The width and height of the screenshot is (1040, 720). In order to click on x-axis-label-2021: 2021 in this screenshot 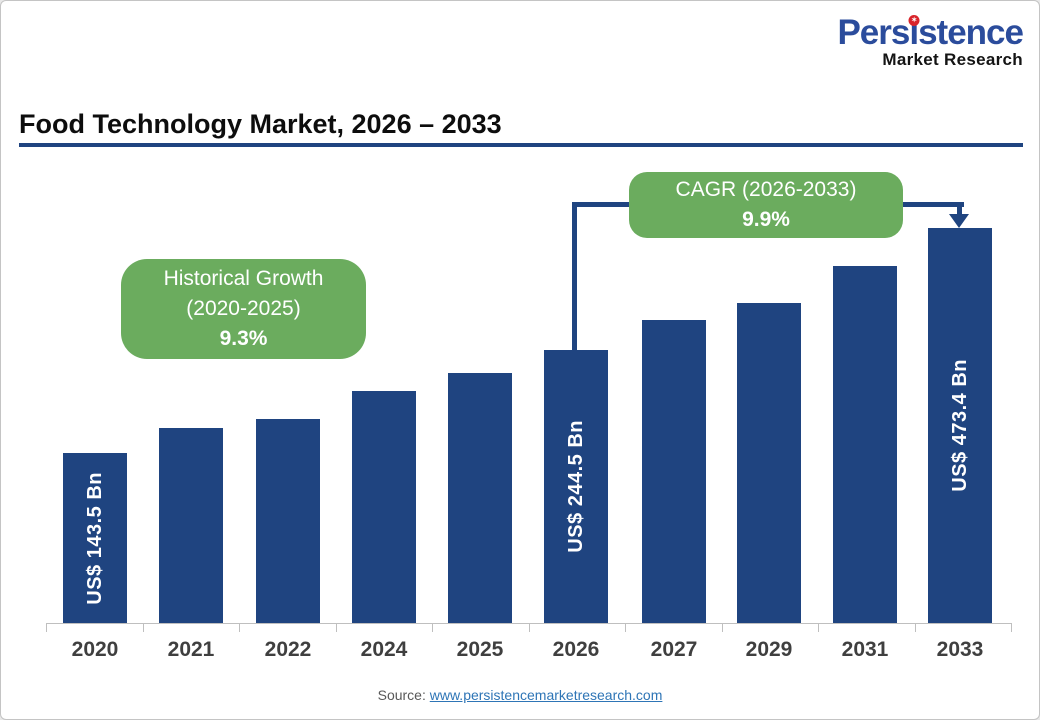, I will do `click(191, 649)`.